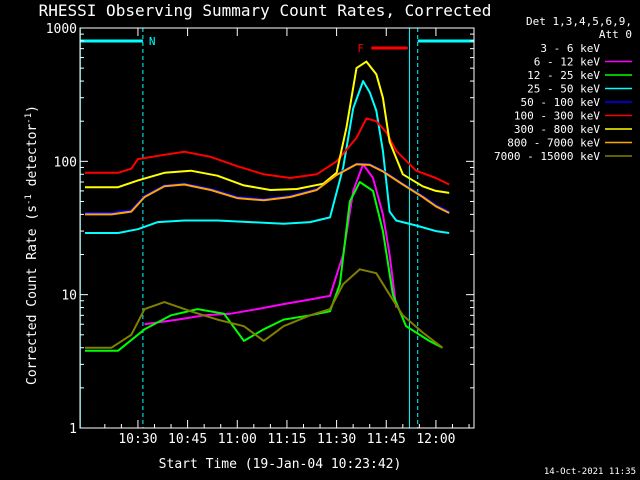  What do you see at coordinates (570, 48) in the screenshot?
I see `legend-label-1: 3 - 6 keV` at bounding box center [570, 48].